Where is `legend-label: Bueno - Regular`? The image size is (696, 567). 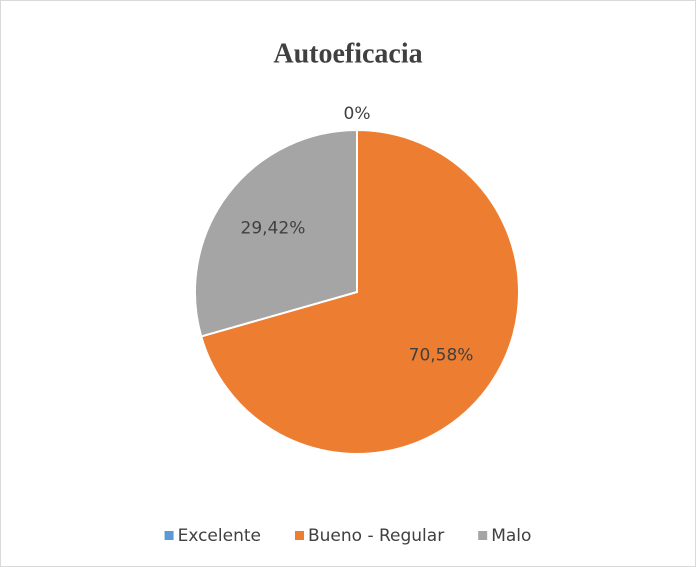
legend-label: Bueno - Regular is located at coordinates (376, 536).